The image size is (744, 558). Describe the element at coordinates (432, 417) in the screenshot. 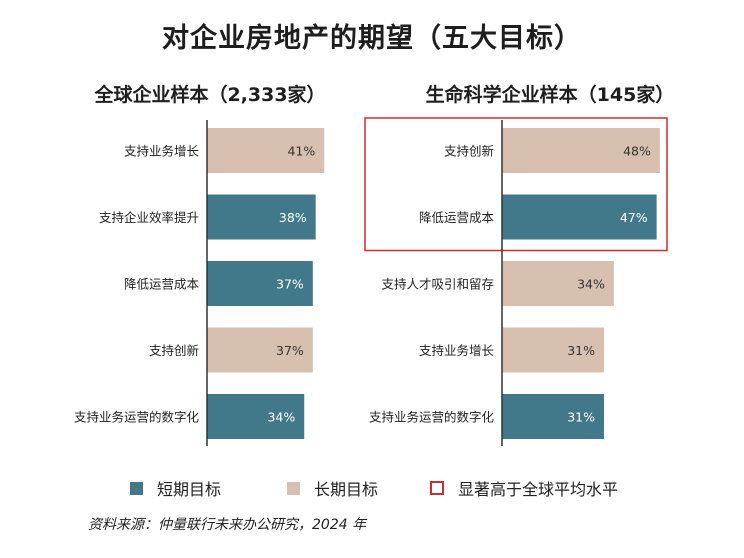

I see `right-category-label-5: 支持业务运营的数字化` at that location.